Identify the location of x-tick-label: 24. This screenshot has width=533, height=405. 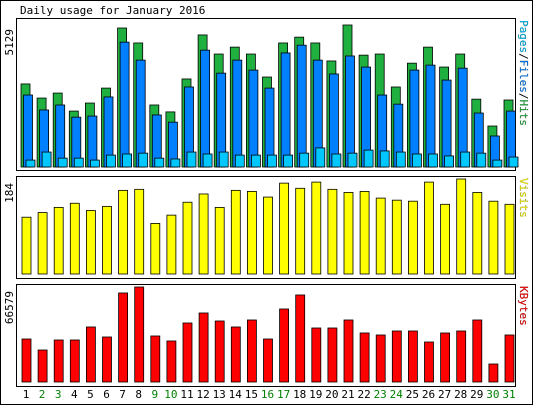
(397, 394).